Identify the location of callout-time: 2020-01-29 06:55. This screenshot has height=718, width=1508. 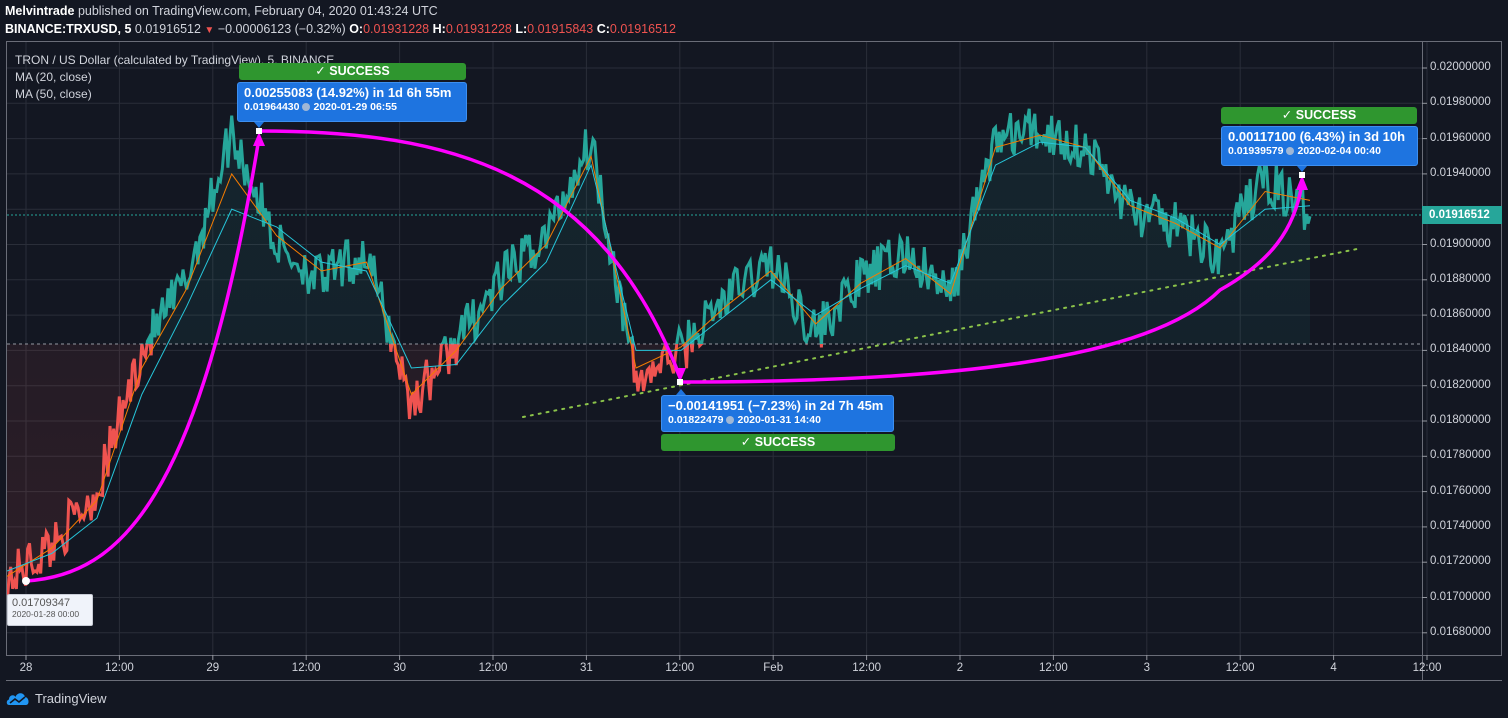
(355, 107).